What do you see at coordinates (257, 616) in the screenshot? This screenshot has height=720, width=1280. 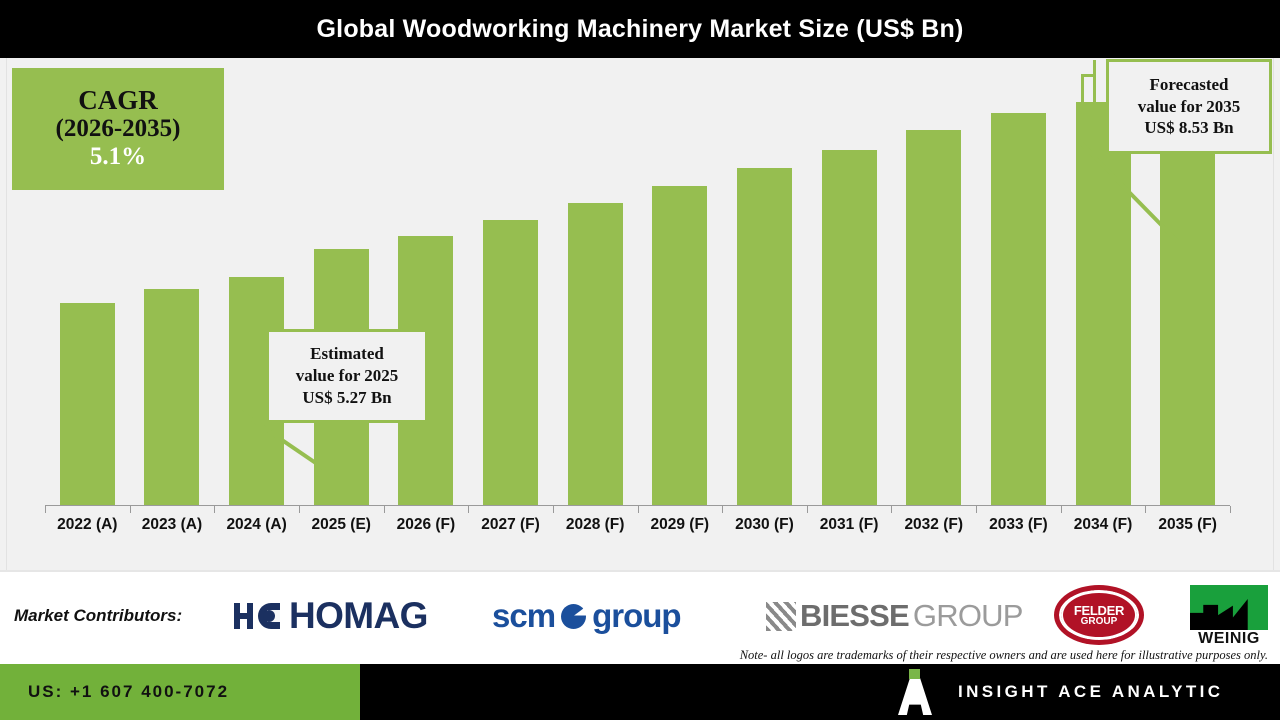 I see `homag-mark-icon` at bounding box center [257, 616].